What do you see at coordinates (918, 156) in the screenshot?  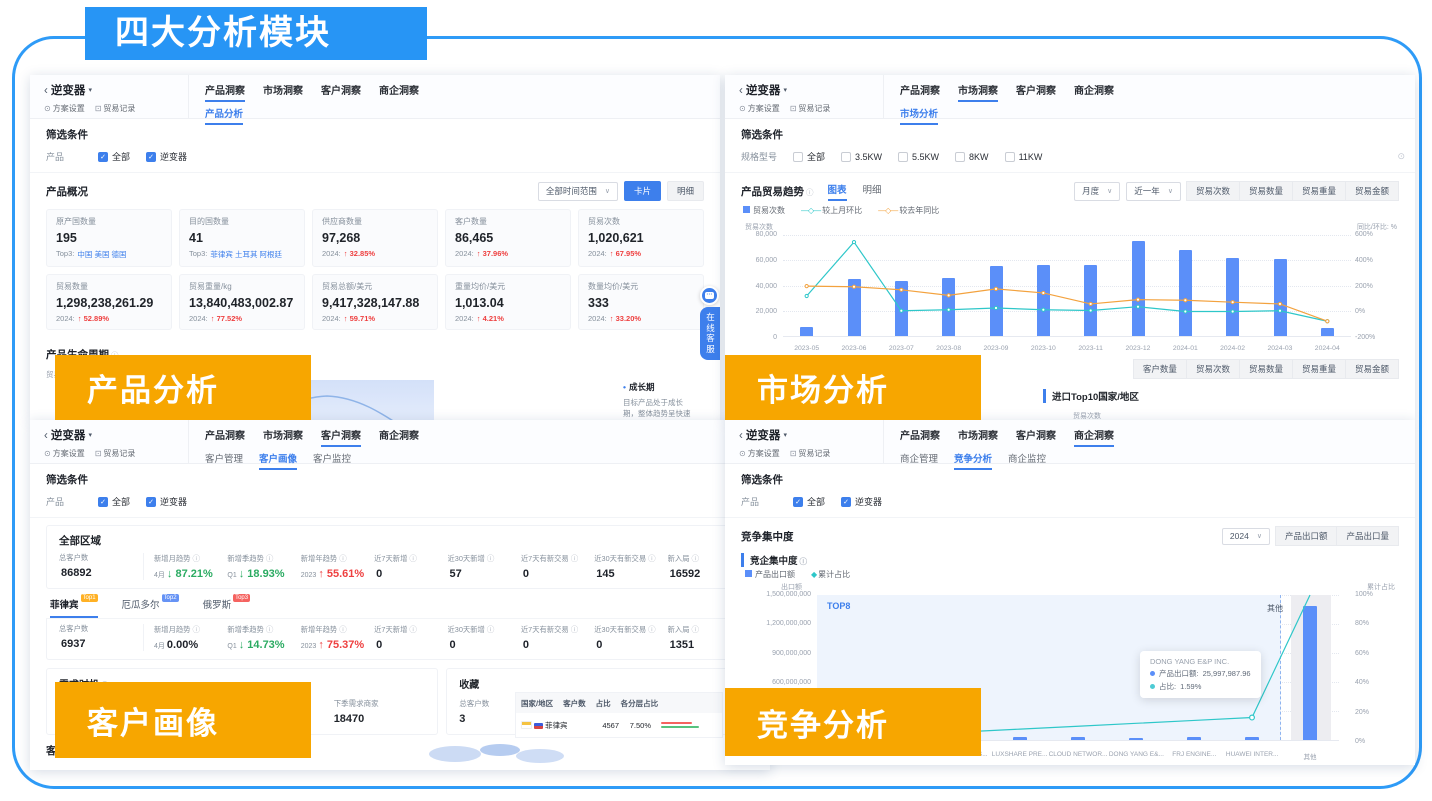 I see `spec-checkbox: 5.5KW` at bounding box center [918, 156].